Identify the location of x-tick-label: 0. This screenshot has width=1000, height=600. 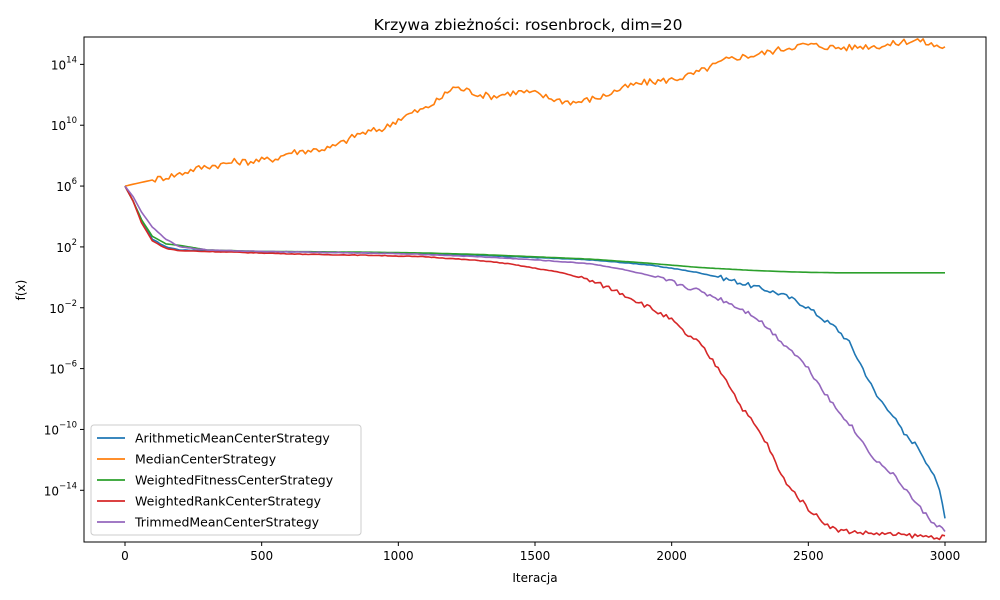
(125, 556).